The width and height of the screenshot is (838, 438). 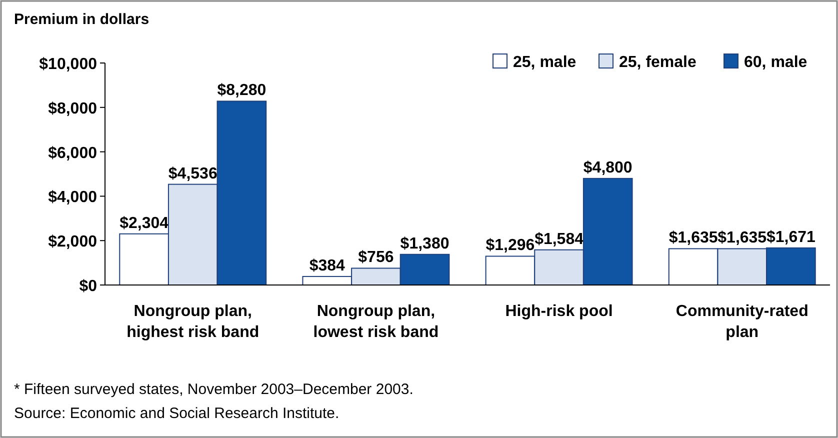 What do you see at coordinates (82, 19) in the screenshot?
I see `chart-title: Premium in dollars` at bounding box center [82, 19].